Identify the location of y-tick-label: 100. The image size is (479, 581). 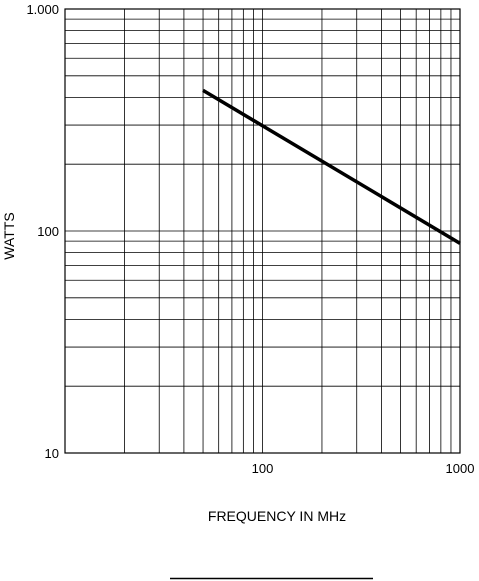
(48, 231).